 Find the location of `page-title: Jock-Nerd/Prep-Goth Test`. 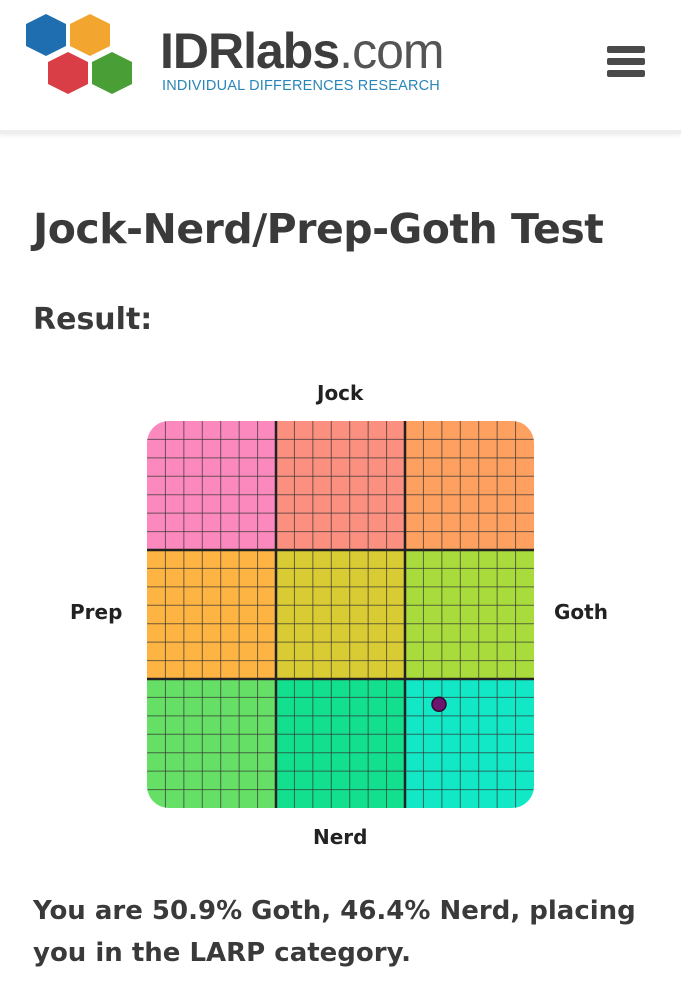

page-title: Jock-Nerd/Prep-Goth Test is located at coordinates (318, 229).